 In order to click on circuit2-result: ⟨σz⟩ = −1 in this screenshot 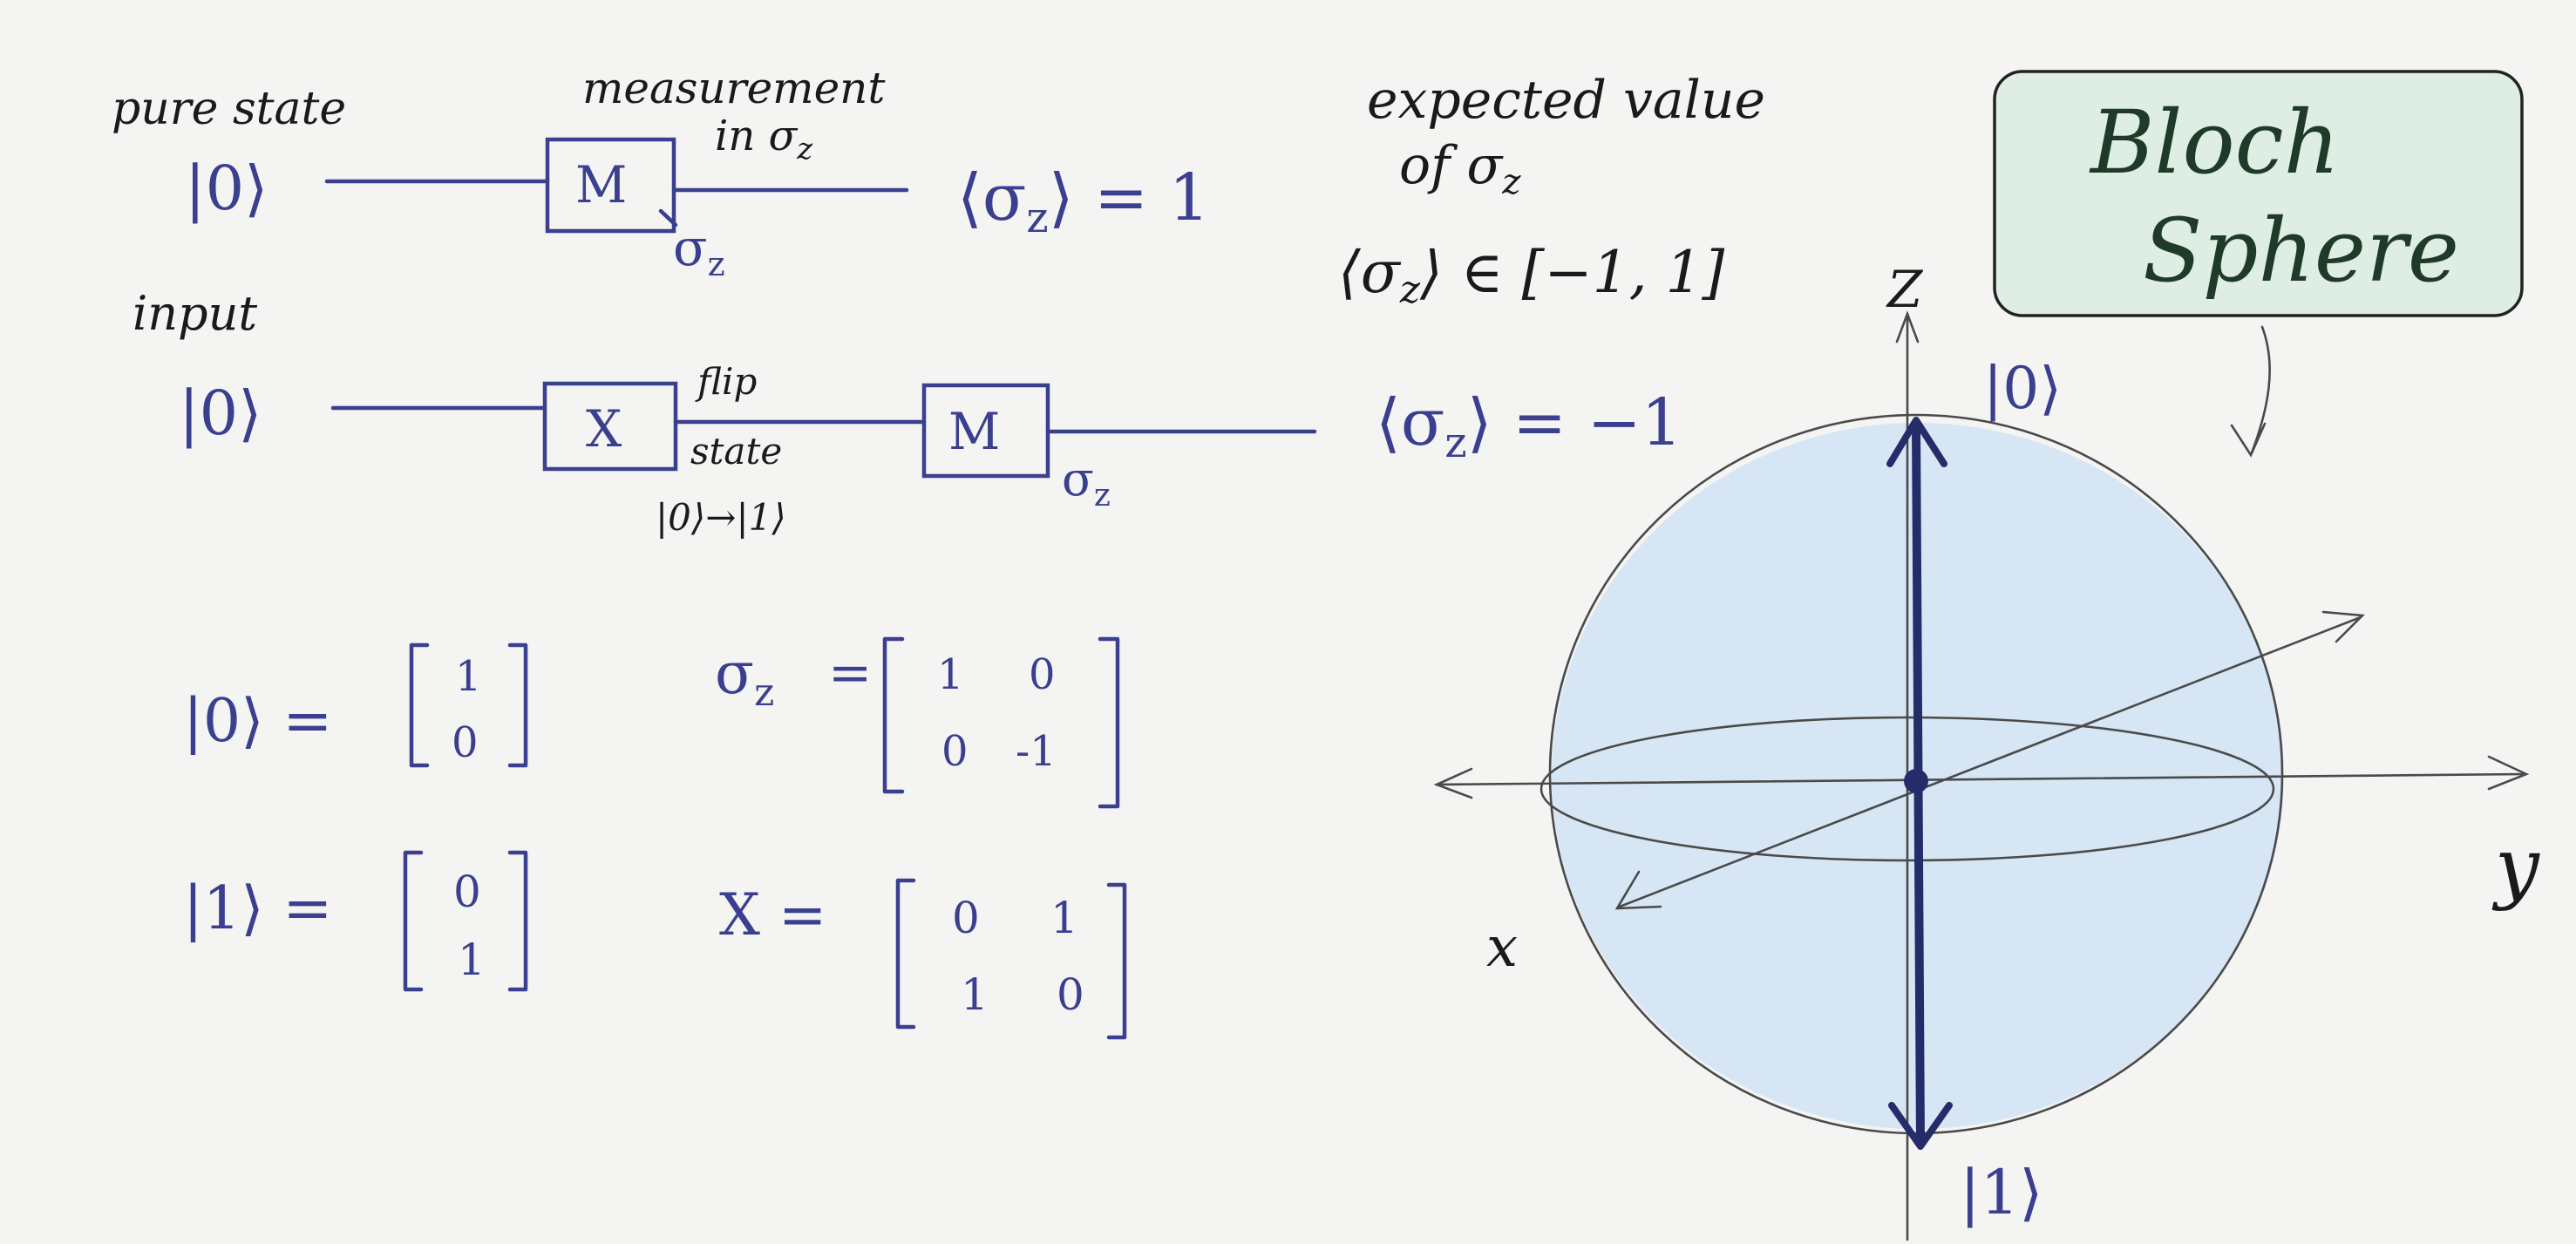, I will do `click(1529, 426)`.